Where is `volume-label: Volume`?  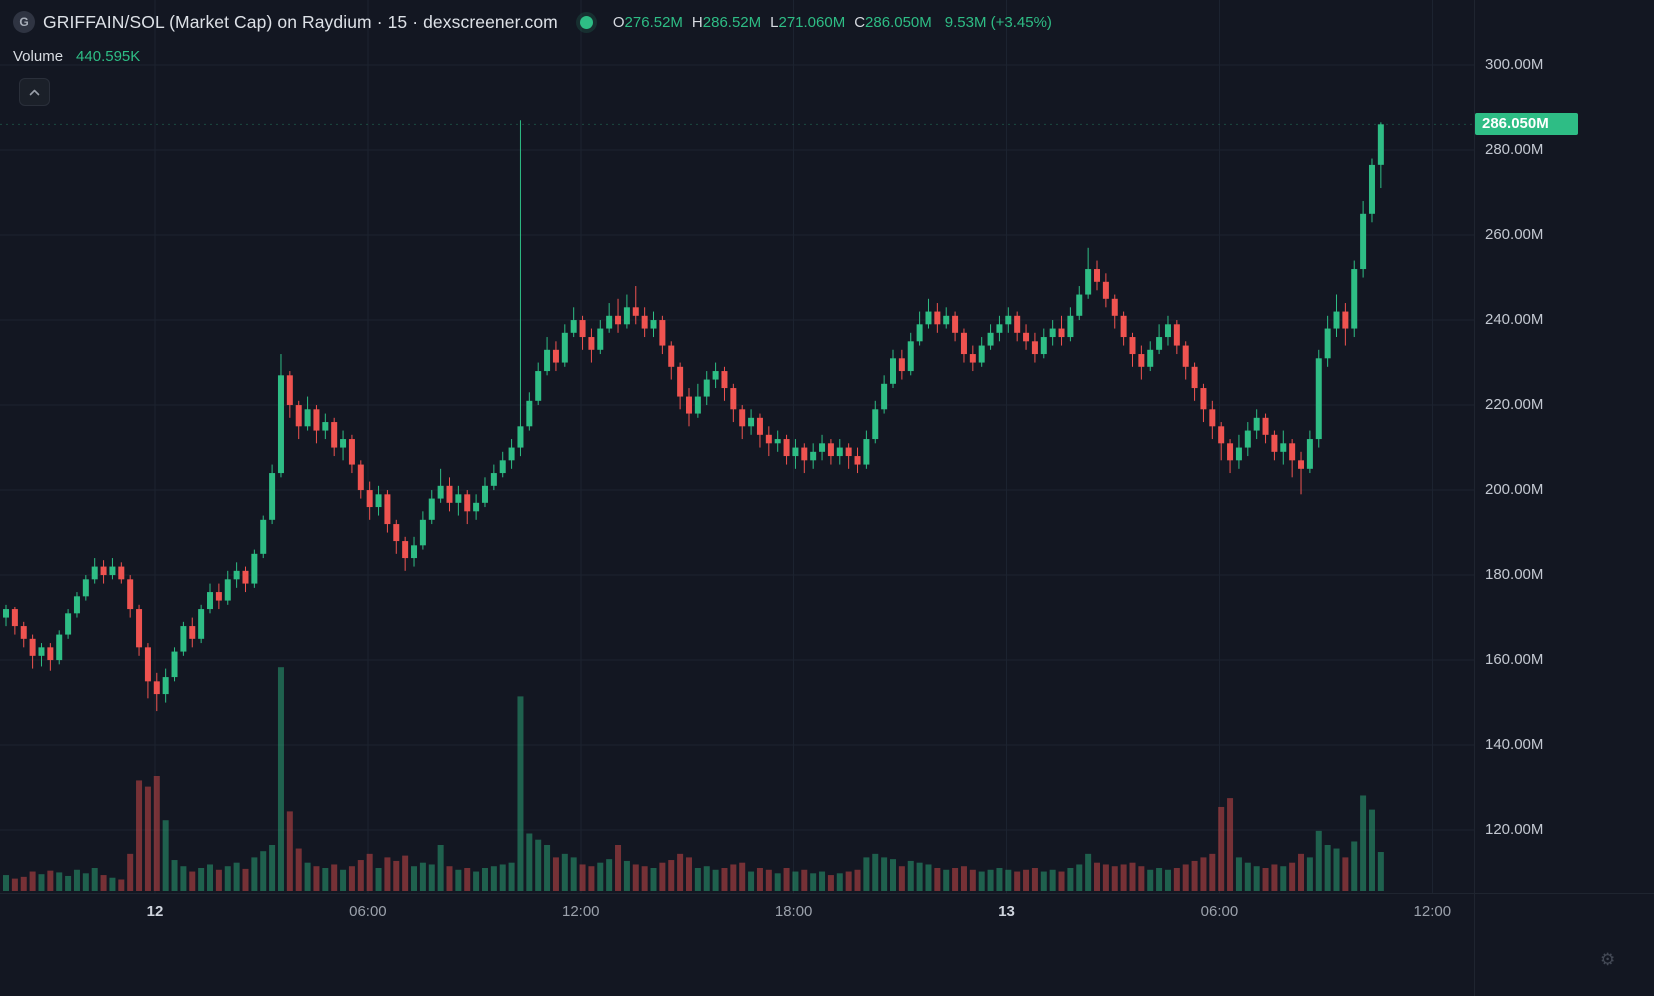
volume-label: Volume is located at coordinates (38, 56).